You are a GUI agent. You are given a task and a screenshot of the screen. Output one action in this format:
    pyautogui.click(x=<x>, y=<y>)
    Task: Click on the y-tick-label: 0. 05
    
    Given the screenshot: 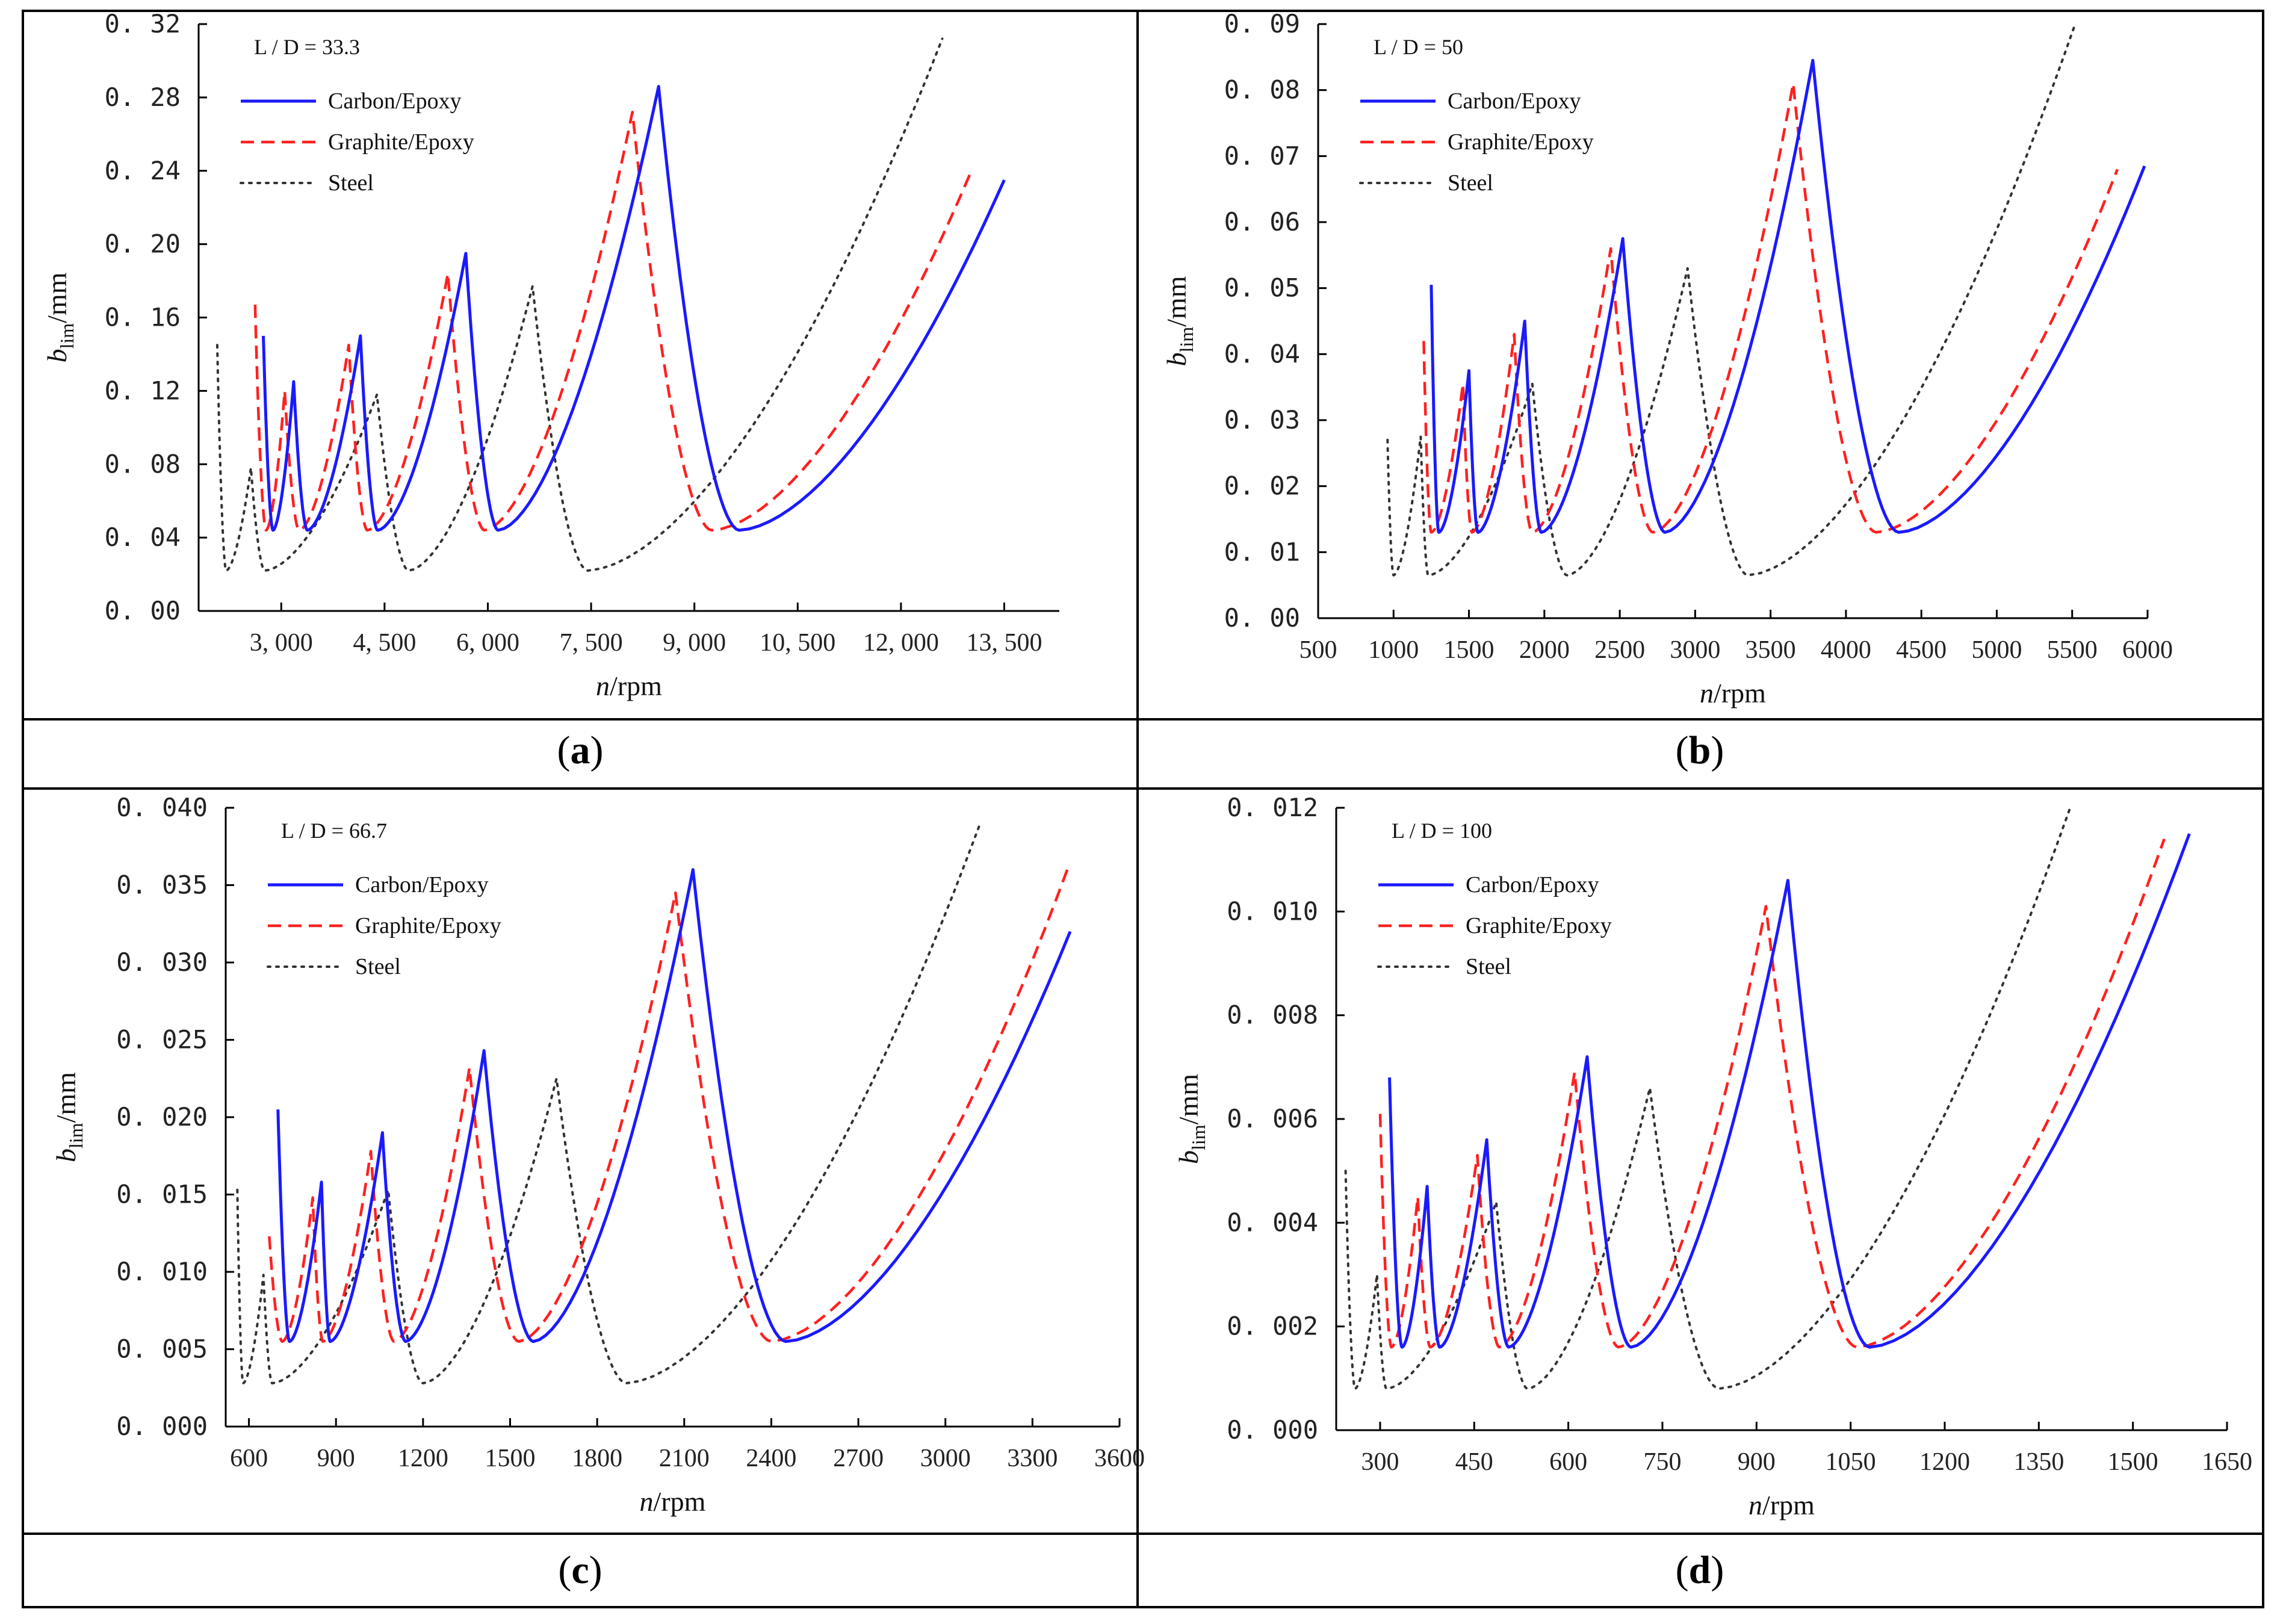 What is the action you would take?
    pyautogui.click(x=1262, y=288)
    